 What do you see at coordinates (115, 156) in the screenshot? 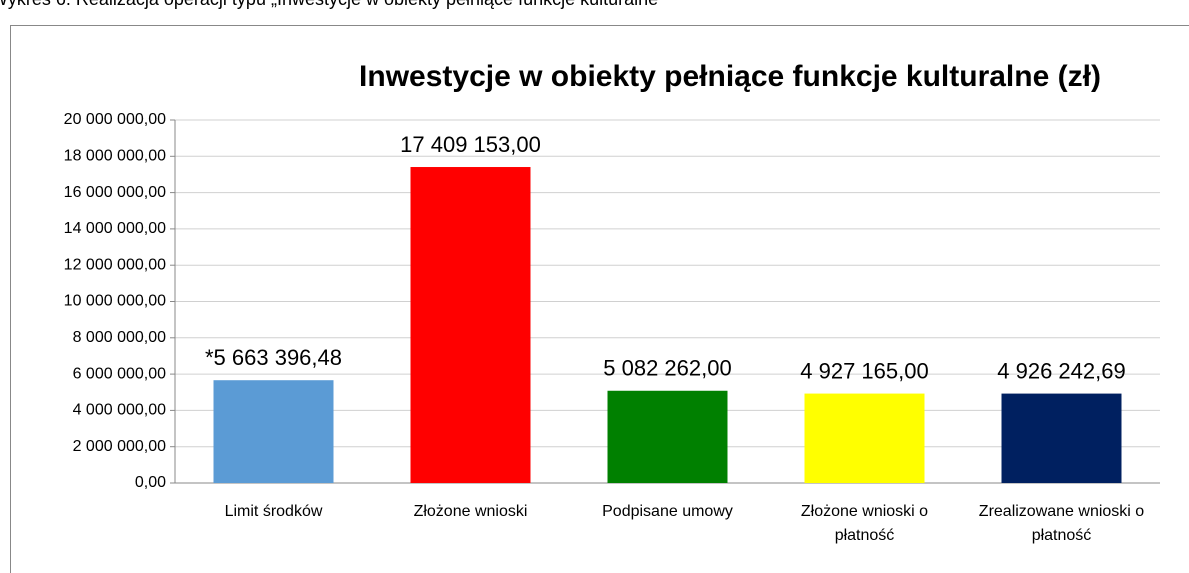
I see `y-tick-label: 18 000 000,00` at bounding box center [115, 156].